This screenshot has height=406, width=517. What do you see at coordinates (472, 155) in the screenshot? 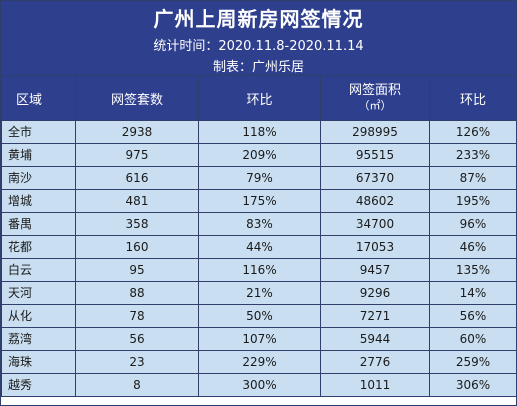
I see `cell-area-change: 233%` at bounding box center [472, 155].